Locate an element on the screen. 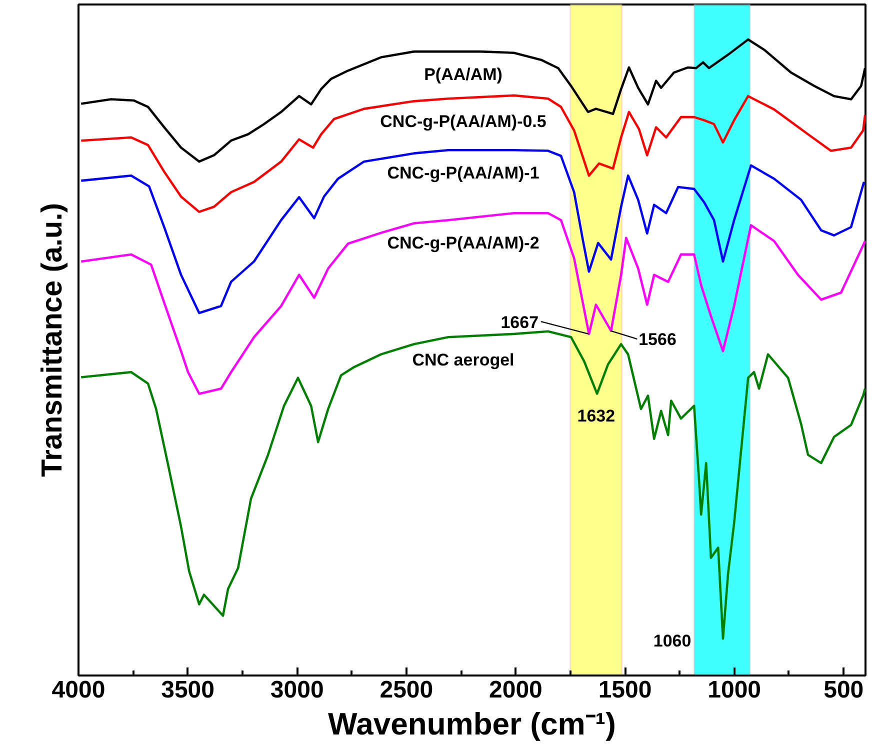  series-label: CNC aerogel is located at coordinates (463, 360).